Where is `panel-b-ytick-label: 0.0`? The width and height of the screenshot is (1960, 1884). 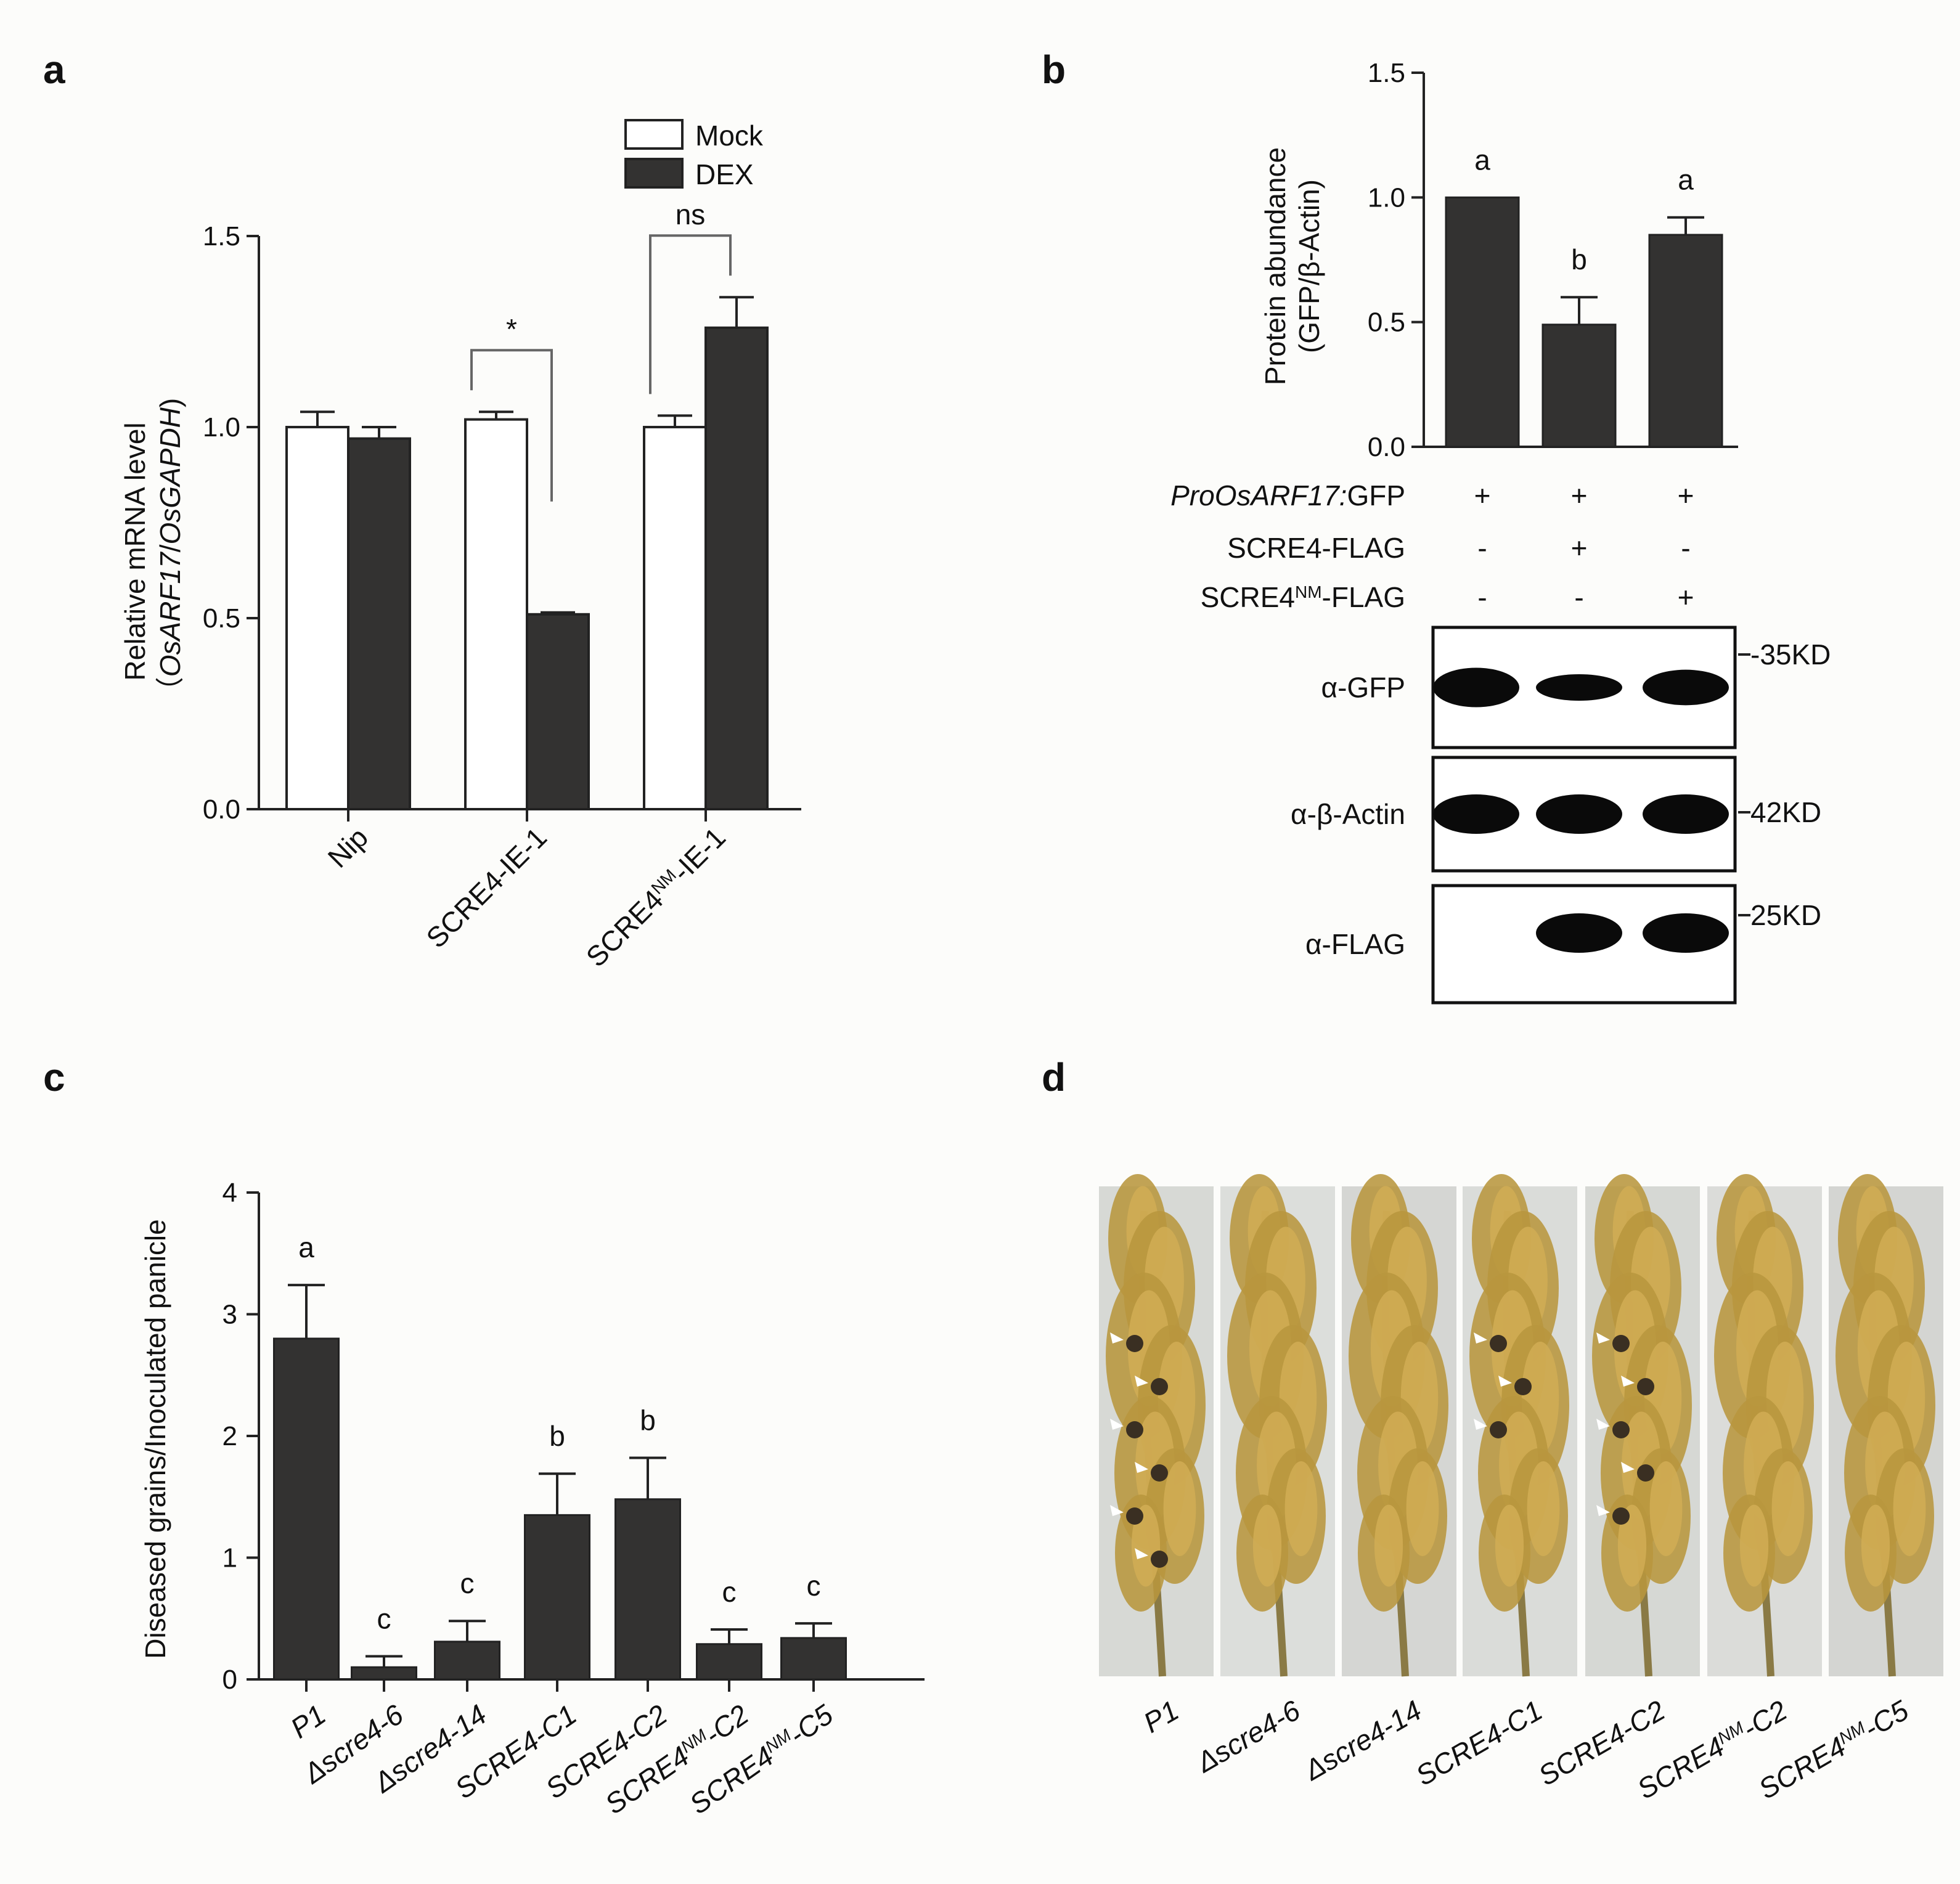 panel-b-ytick-label: 0.0 is located at coordinates (1386, 447).